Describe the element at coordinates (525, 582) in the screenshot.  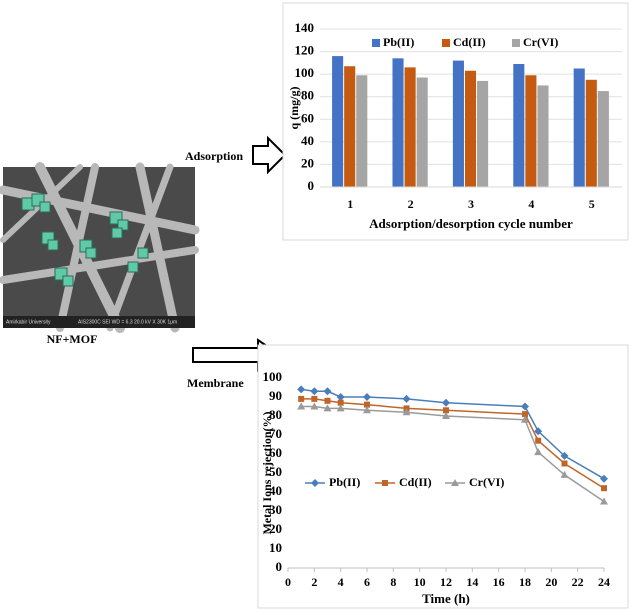
I see `x-tick-label: 18` at that location.